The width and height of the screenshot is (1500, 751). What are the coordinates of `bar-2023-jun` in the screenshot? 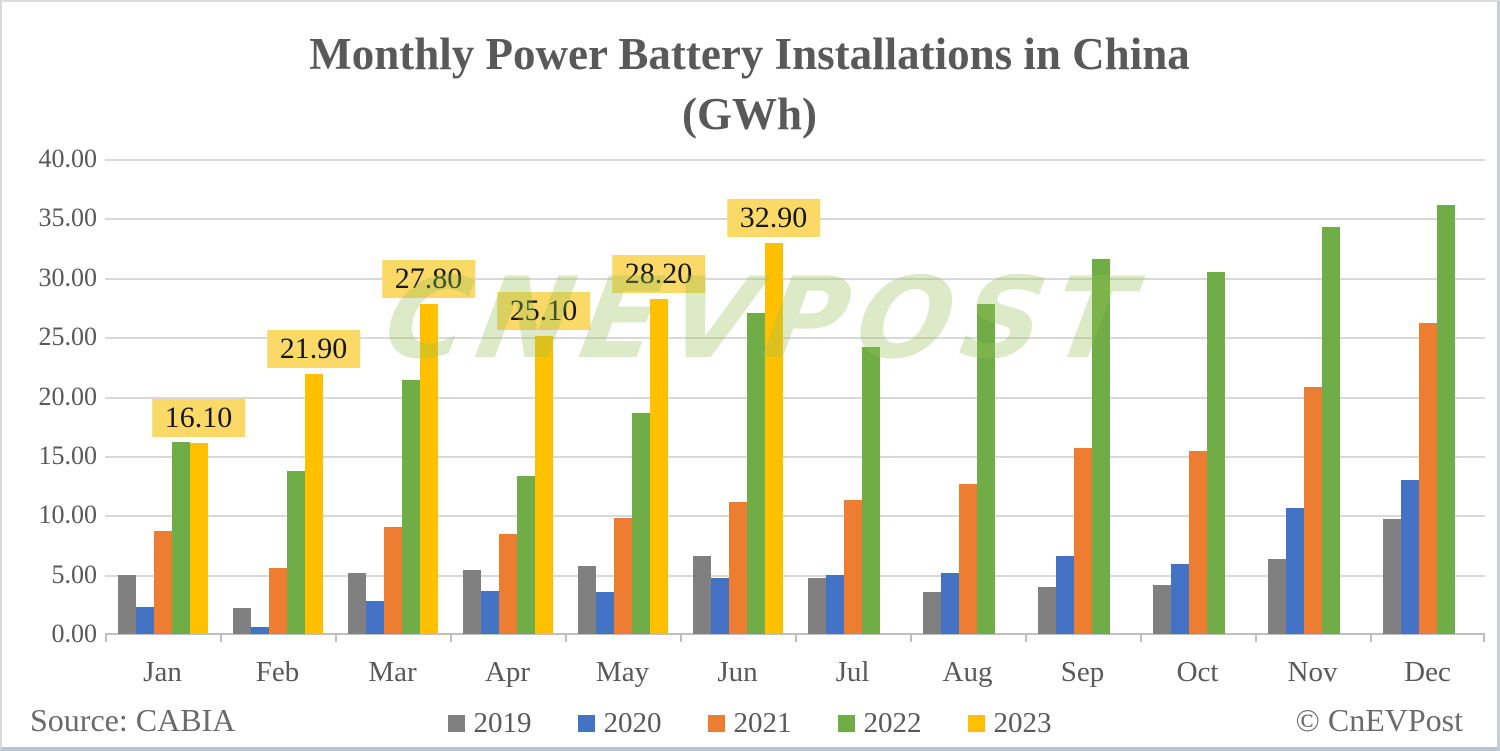 It's located at (773, 438).